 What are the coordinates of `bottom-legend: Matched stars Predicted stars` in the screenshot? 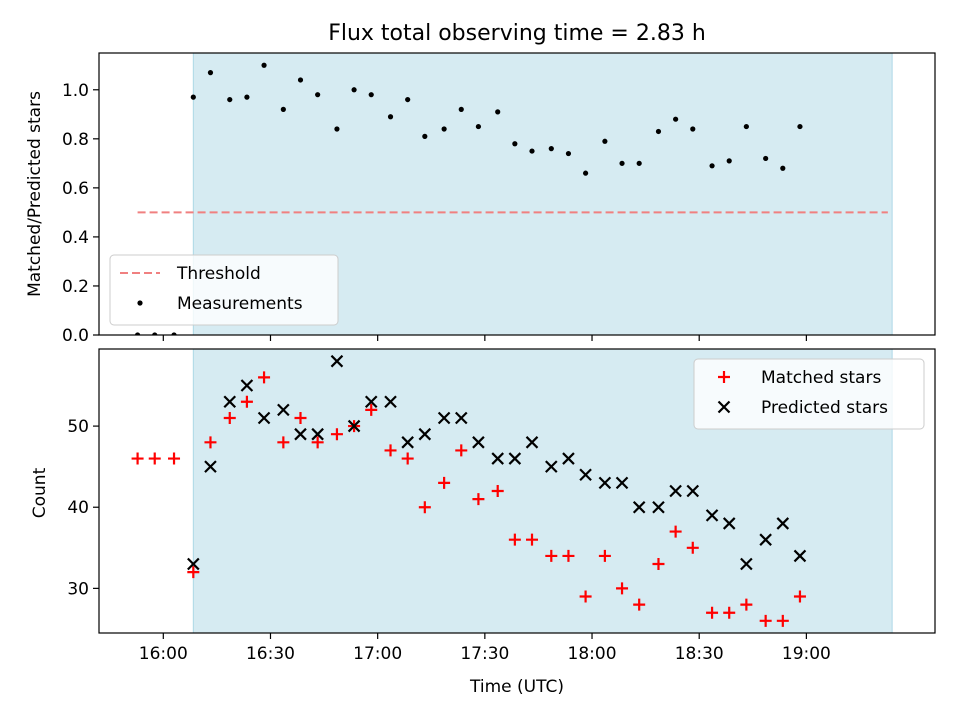 It's located at (809, 394).